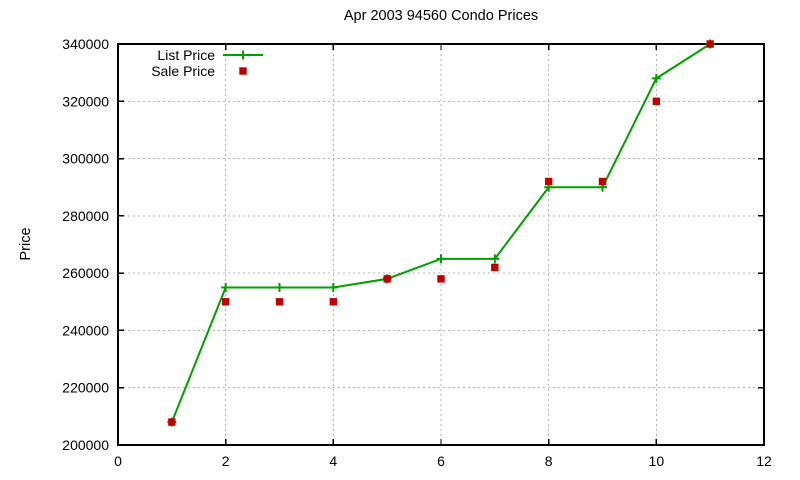  I want to click on y-tick-label: 200000, so click(85, 445).